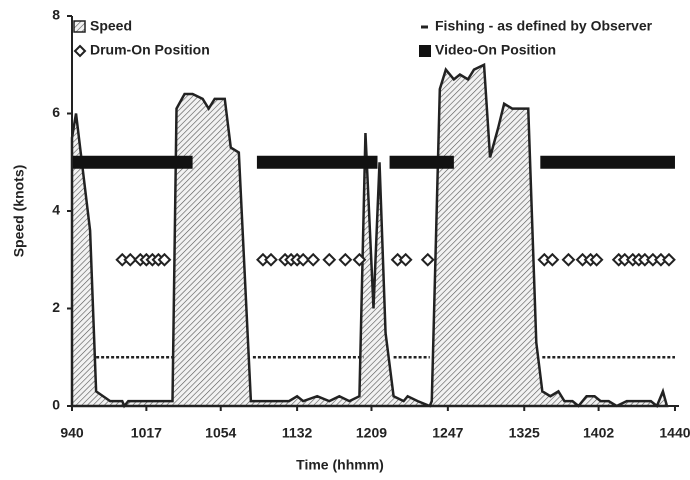 The image size is (690, 480). I want to click on x-tick-label: 1440, so click(674, 433).